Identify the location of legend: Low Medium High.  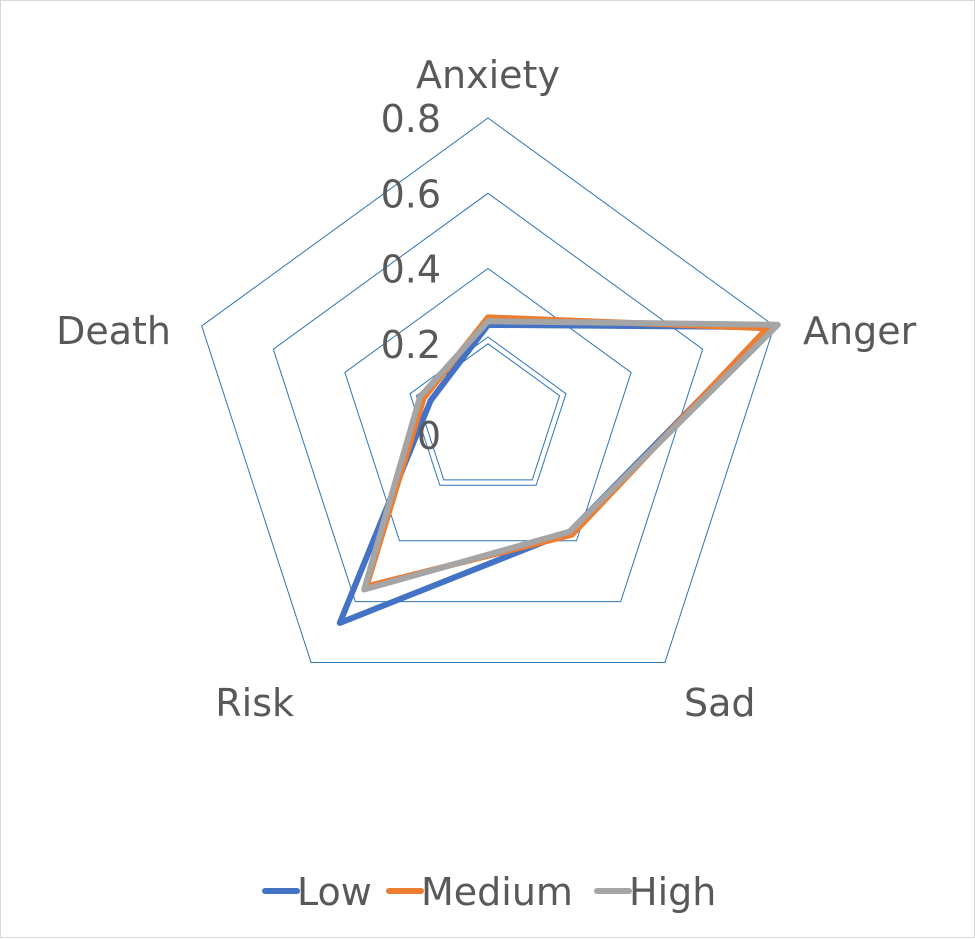
(489, 892).